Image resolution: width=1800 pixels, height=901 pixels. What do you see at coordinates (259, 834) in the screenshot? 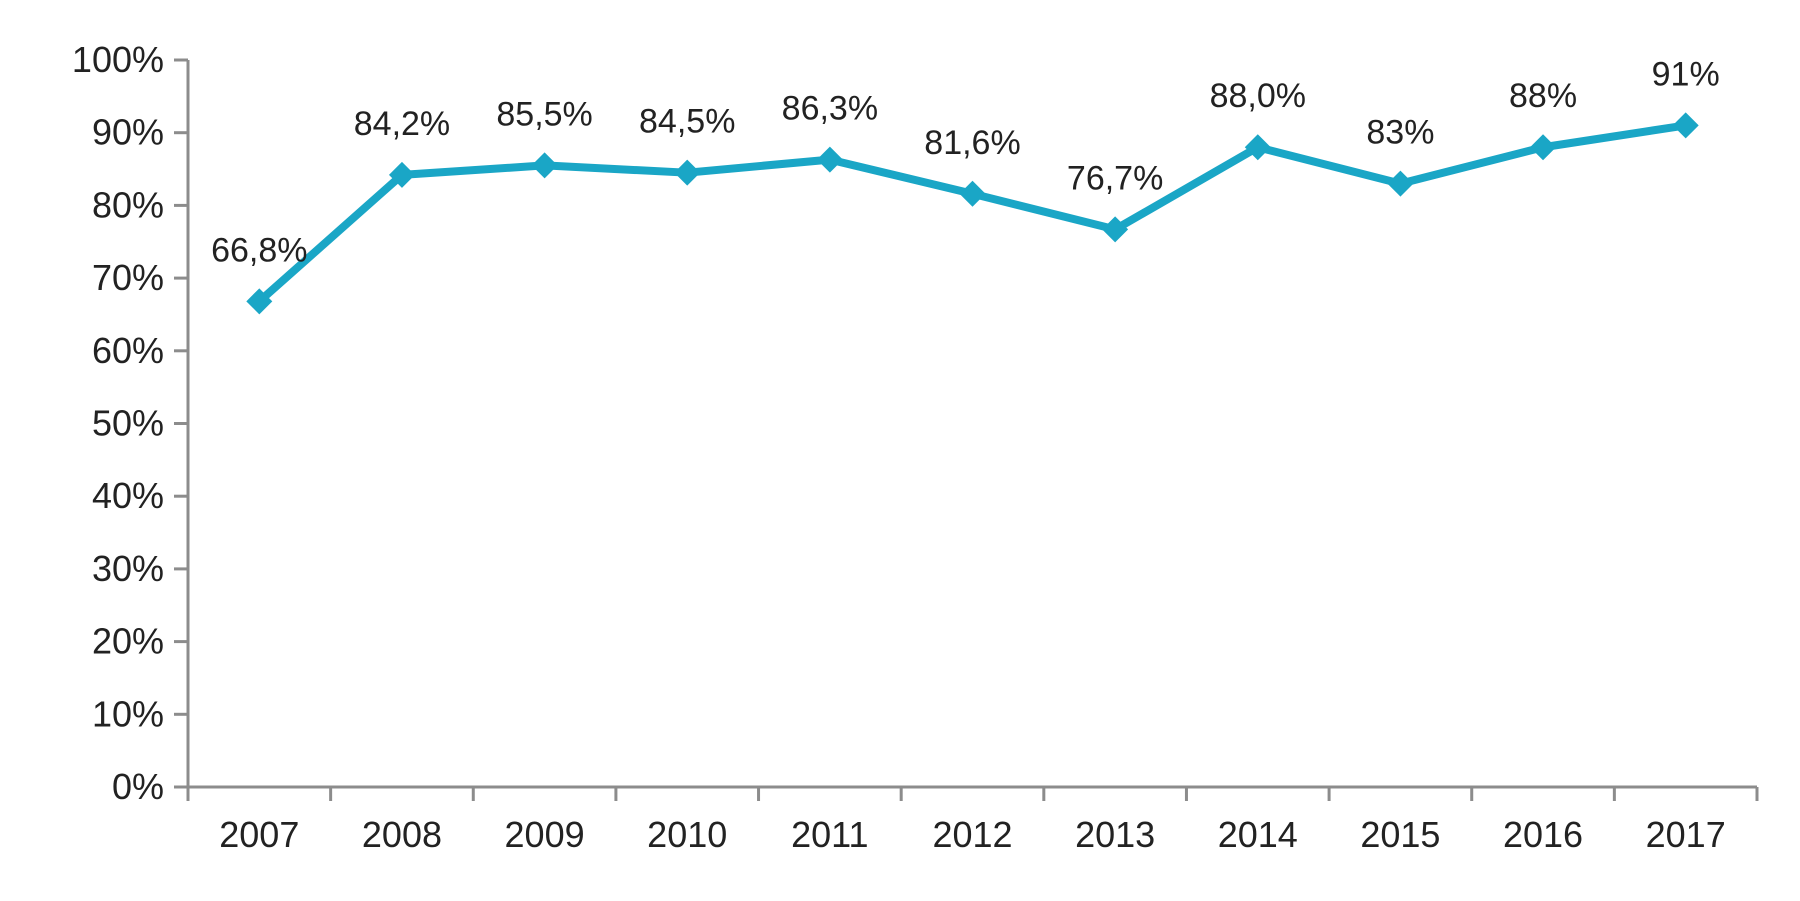
I see `x-tick-label: 2007` at bounding box center [259, 834].